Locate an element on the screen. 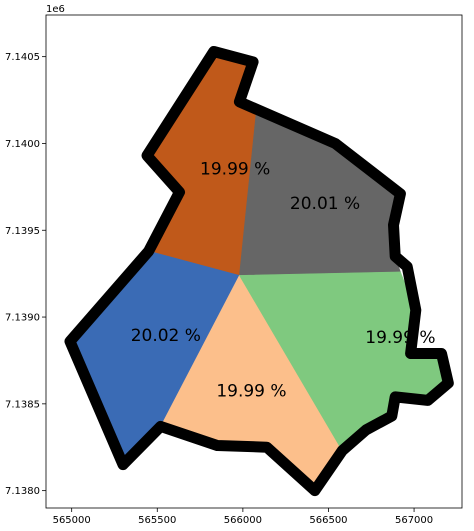 The image size is (474, 531). x-tick-label: 565000 is located at coordinates (72, 520).